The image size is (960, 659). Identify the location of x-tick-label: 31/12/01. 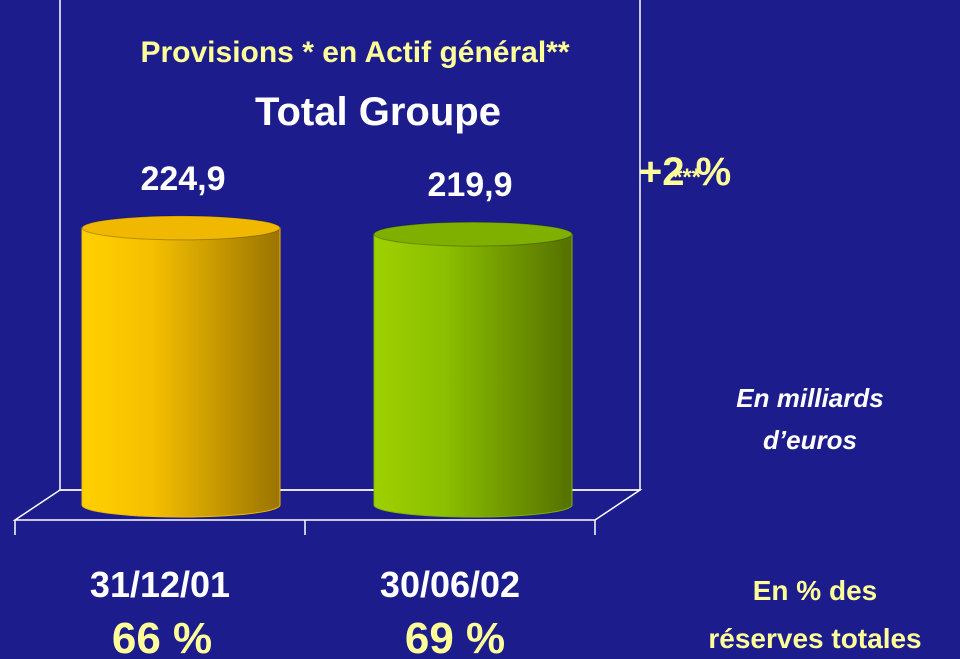
(160, 584).